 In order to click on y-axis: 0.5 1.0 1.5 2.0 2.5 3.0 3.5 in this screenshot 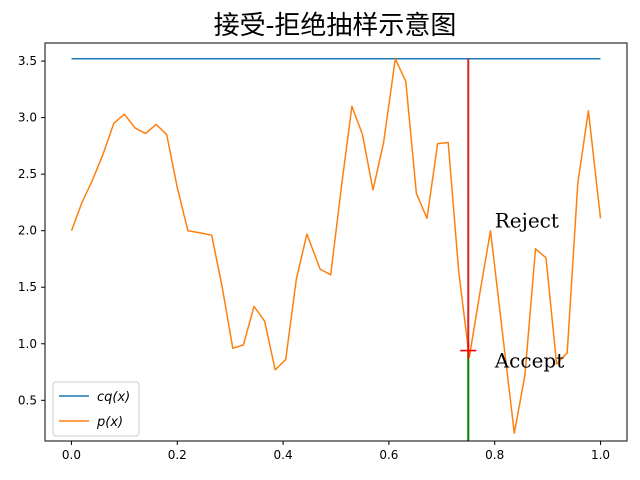, I will do `click(31, 230)`.